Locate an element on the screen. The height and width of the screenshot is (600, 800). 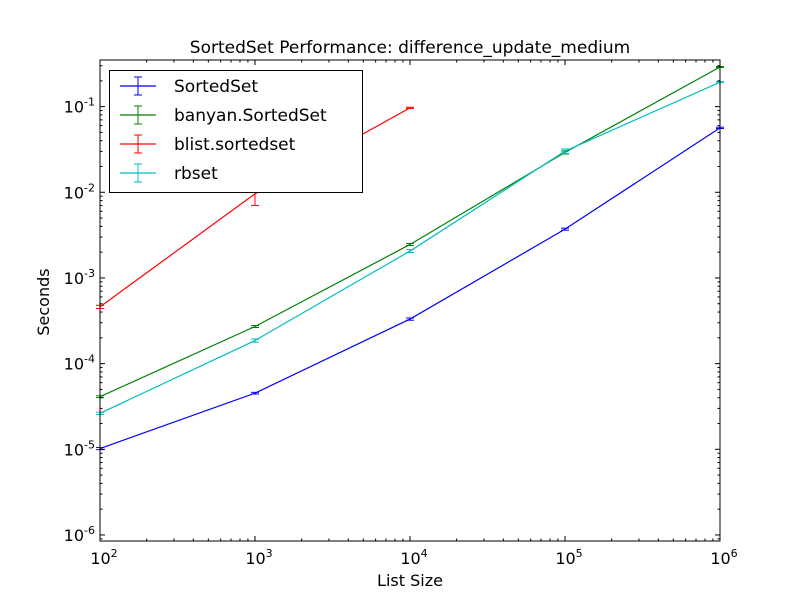
x-tick-label-exponent: 2 is located at coordinates (114, 553).